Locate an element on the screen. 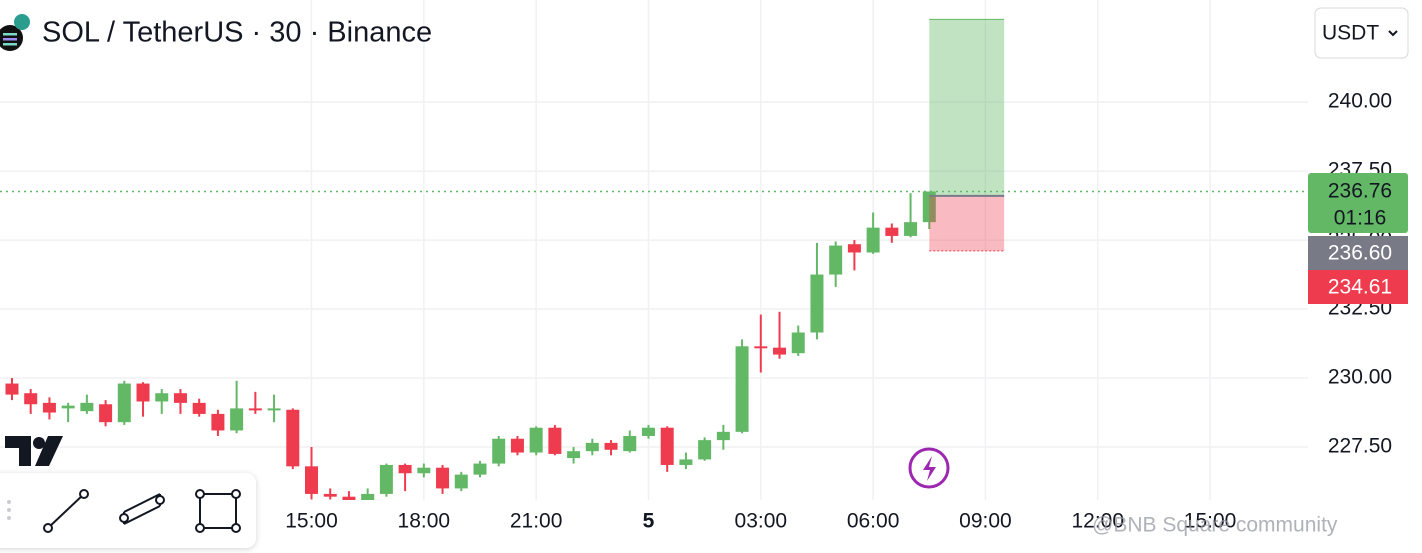 This screenshot has height=553, width=1422. entry-price-box is located at coordinates (1358, 253).